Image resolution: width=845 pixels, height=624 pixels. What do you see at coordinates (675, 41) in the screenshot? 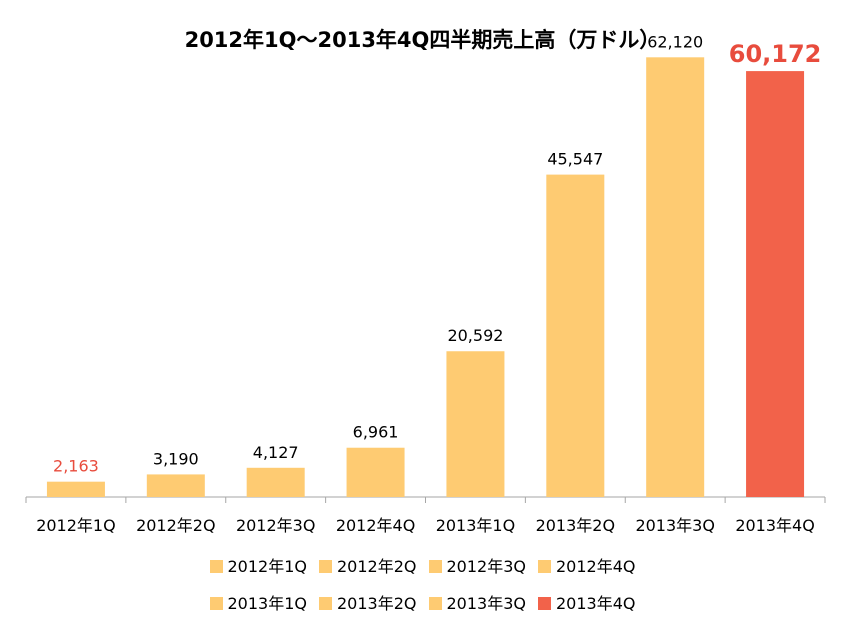
I see `data-label-7: 62,120` at bounding box center [675, 41].